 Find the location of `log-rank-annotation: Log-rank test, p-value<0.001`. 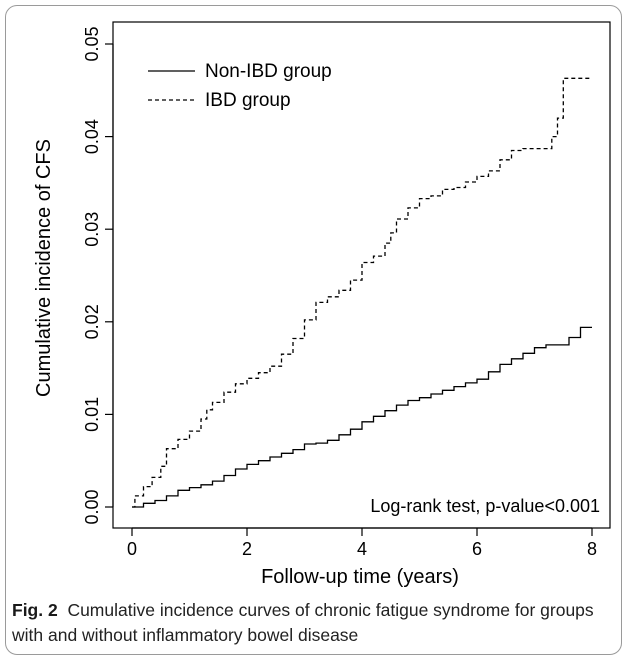

log-rank-annotation: Log-rank test, p-value<0.001 is located at coordinates (485, 506).